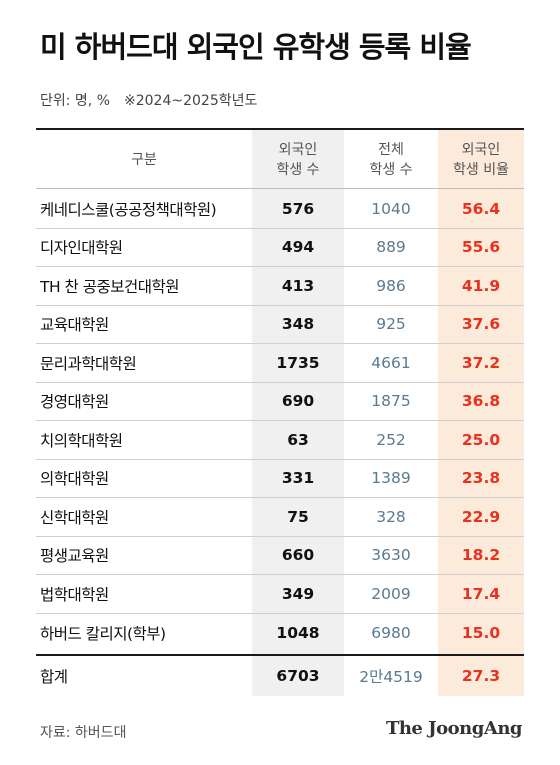 The width and height of the screenshot is (560, 765). What do you see at coordinates (74, 556) in the screenshot?
I see `row-name: 평생교육원` at bounding box center [74, 556].